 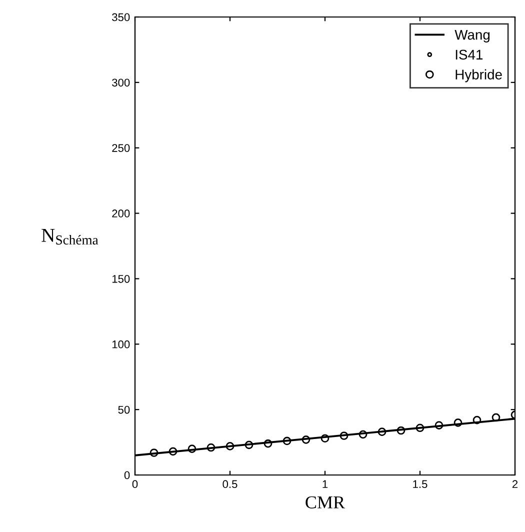 What do you see at coordinates (70, 237) in the screenshot?
I see `y-axis-title: N$_{Schéma}$` at bounding box center [70, 237].